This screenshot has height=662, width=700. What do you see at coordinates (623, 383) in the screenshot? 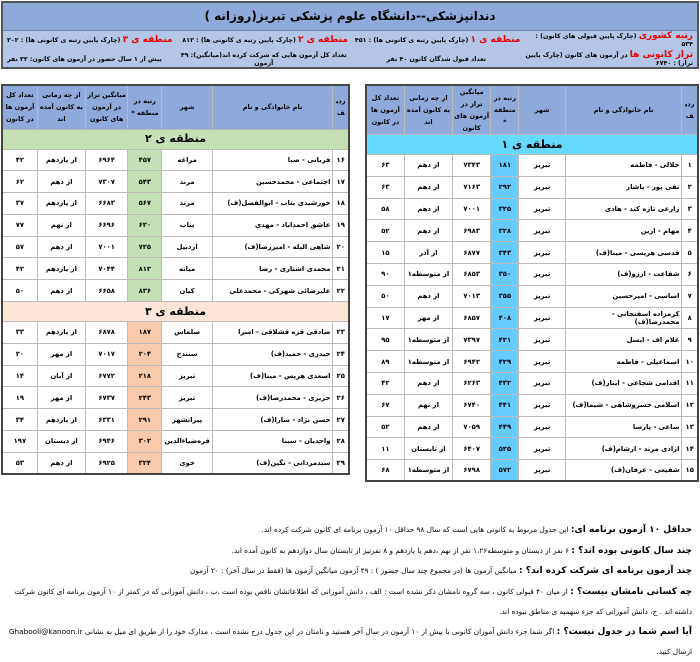
I see `student-name: اقدامی شجاعی - ایناز(ف)` at bounding box center [623, 383].